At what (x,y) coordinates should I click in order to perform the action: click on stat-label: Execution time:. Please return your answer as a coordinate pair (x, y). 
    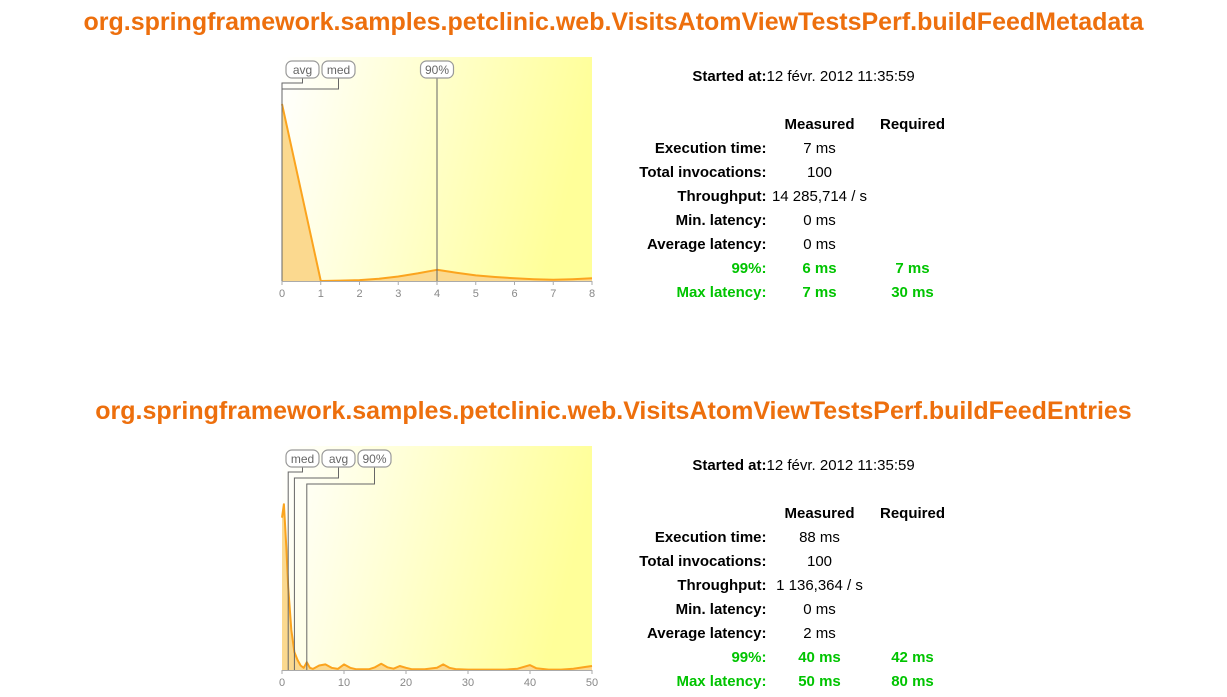
    Looking at the image, I should click on (710, 148).